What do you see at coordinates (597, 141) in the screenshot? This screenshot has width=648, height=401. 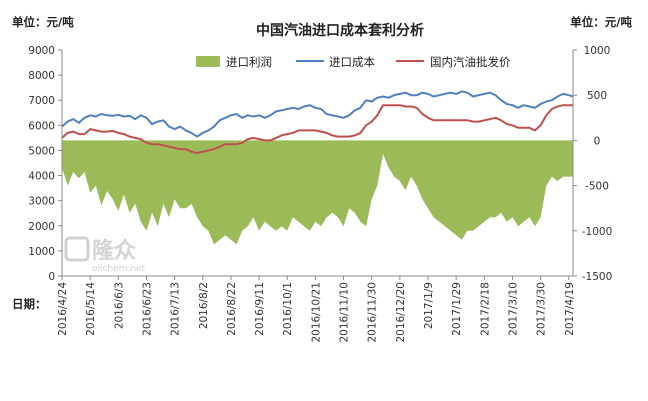 I see `right-tick-label: 0` at bounding box center [597, 141].